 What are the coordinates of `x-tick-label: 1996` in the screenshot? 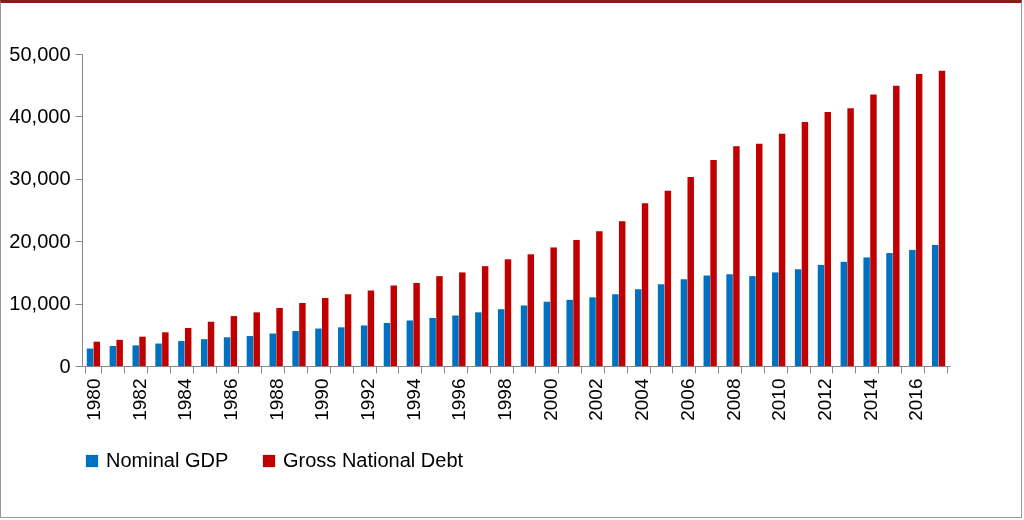 It's located at (459, 399).